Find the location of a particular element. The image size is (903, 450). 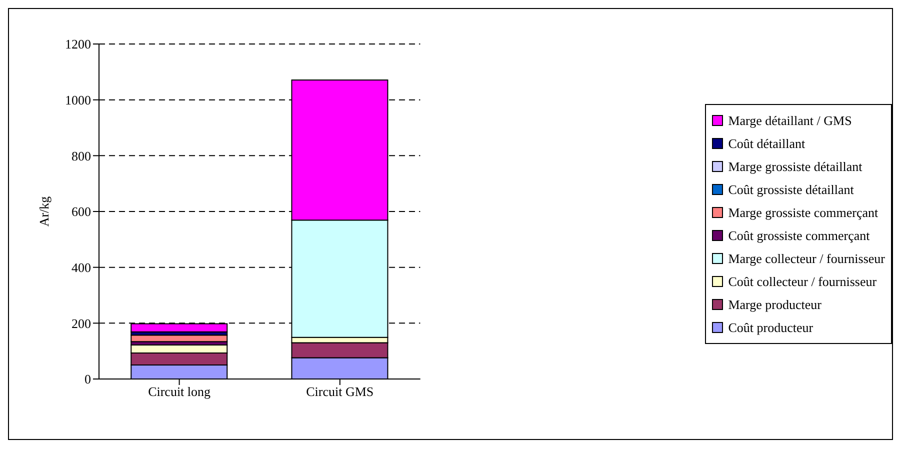

legend-label: Marge grossiste commerçant is located at coordinates (803, 212).